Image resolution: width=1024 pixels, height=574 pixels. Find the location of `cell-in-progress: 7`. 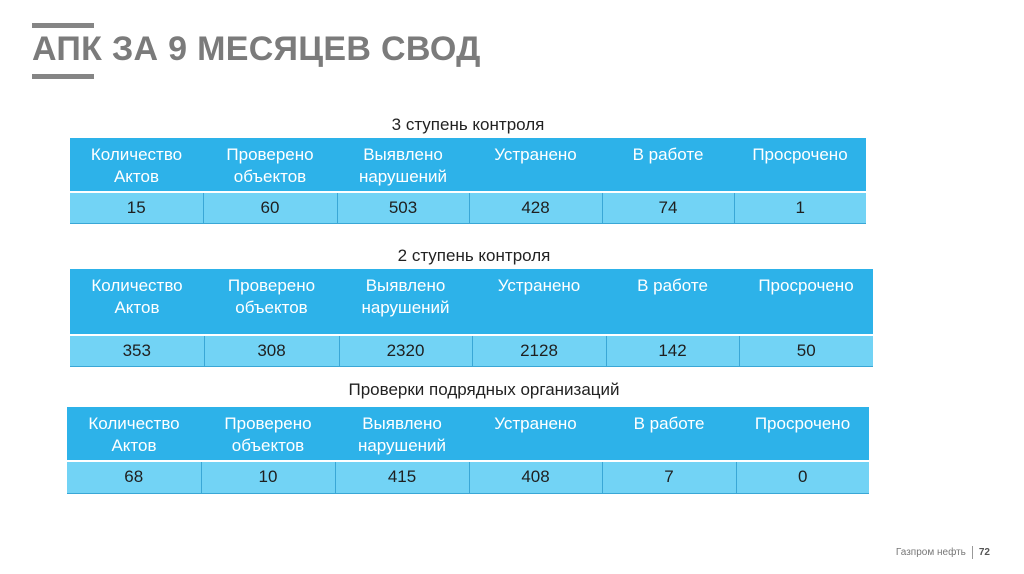

cell-in-progress: 7 is located at coordinates (668, 477).